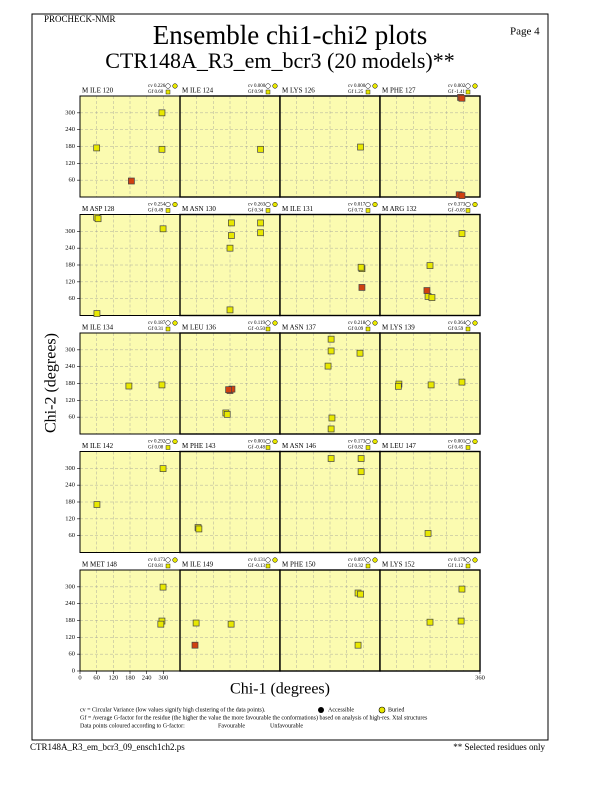 The image size is (612, 792). I want to click on panel-title: M LYS 126, so click(298, 91).